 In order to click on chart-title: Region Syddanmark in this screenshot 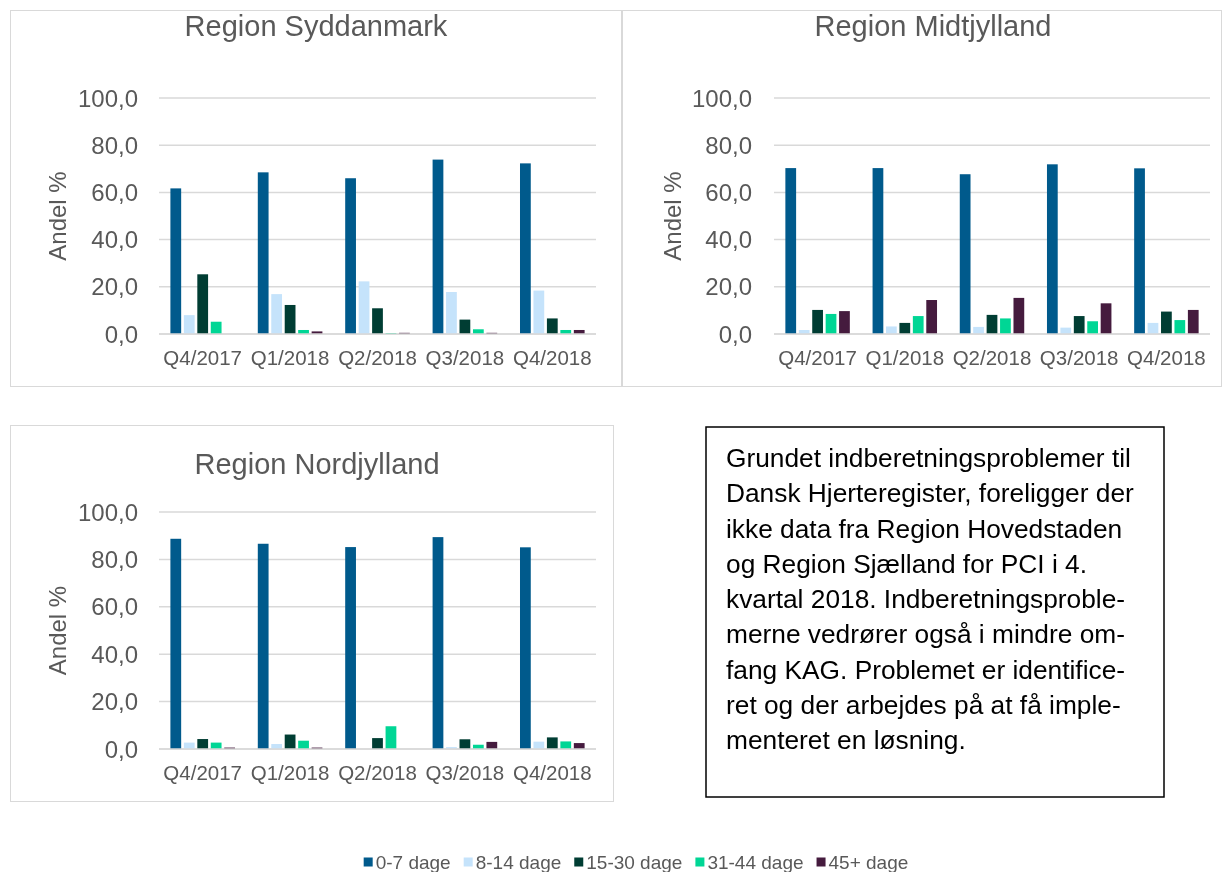, I will do `click(316, 26)`.